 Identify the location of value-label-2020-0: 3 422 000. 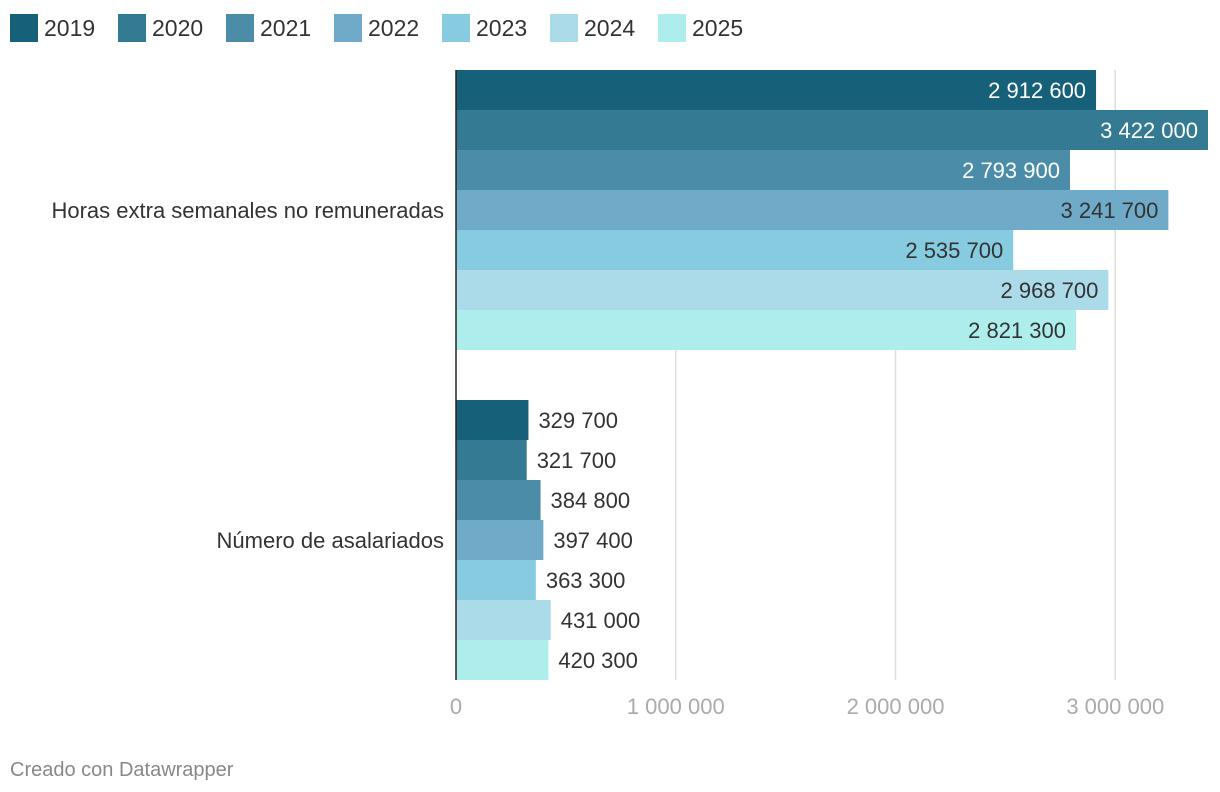
(1149, 130).